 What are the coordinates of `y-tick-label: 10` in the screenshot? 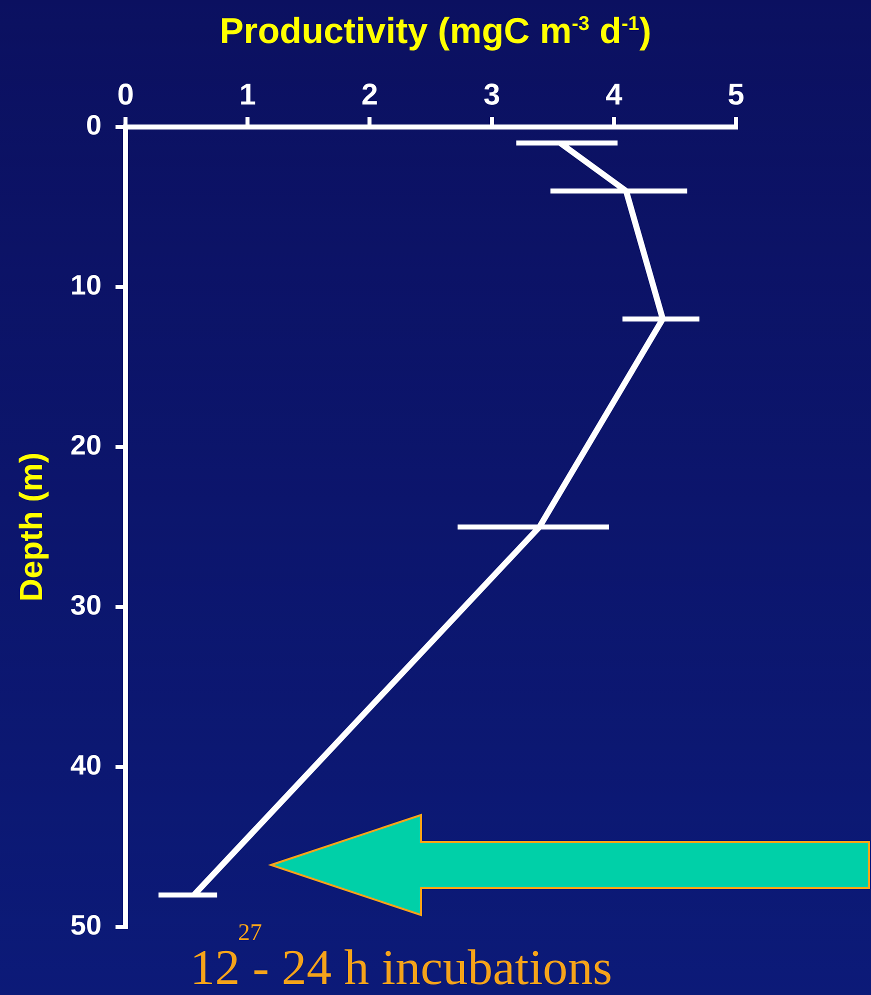 It's located at (86, 285).